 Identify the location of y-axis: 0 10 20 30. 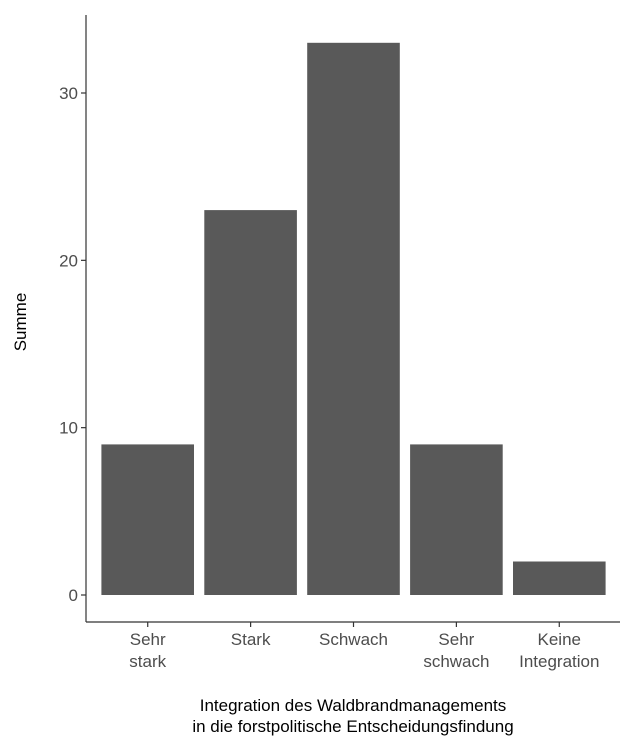
(73, 318).